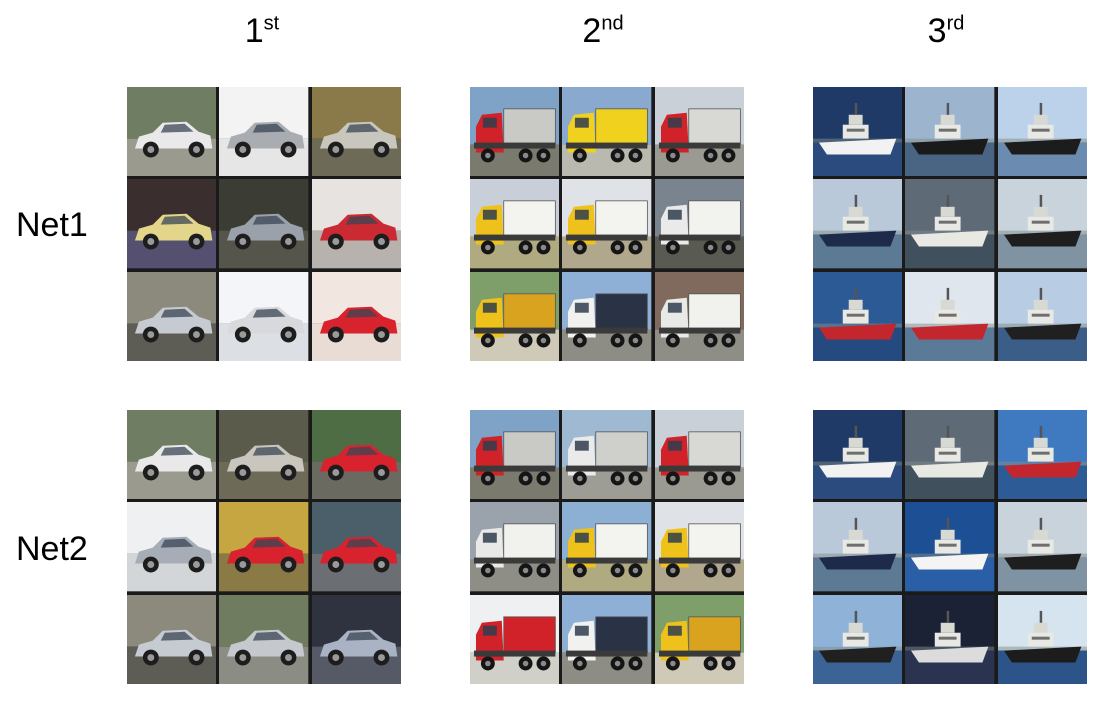 This screenshot has height=720, width=1100. Describe the element at coordinates (937, 31) in the screenshot. I see `column-header-rank: 3` at that location.